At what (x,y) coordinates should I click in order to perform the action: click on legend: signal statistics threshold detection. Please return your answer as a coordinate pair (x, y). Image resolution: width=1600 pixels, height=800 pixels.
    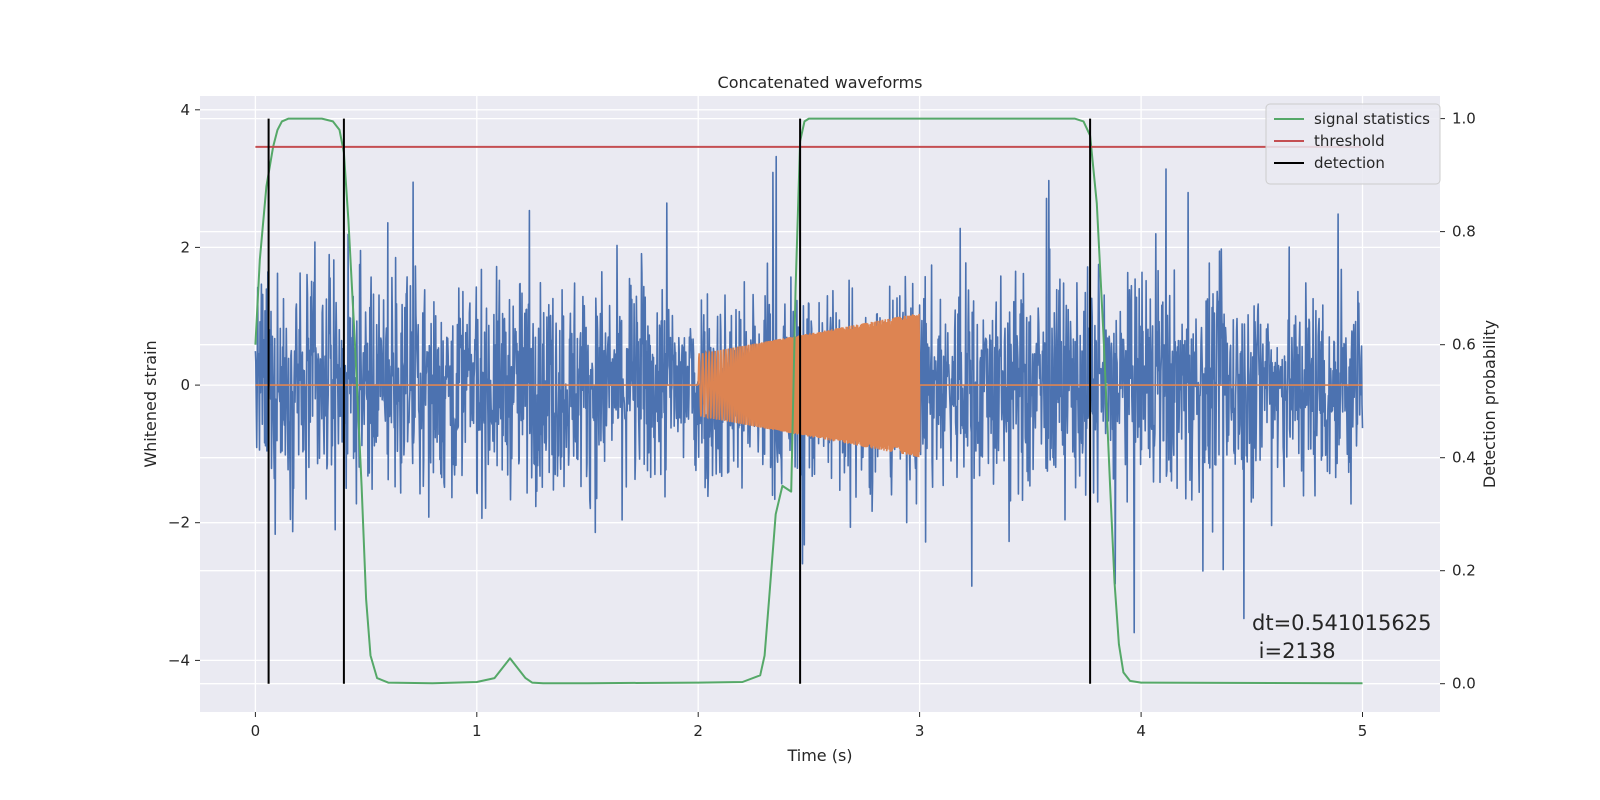
    Looking at the image, I should click on (1353, 144).